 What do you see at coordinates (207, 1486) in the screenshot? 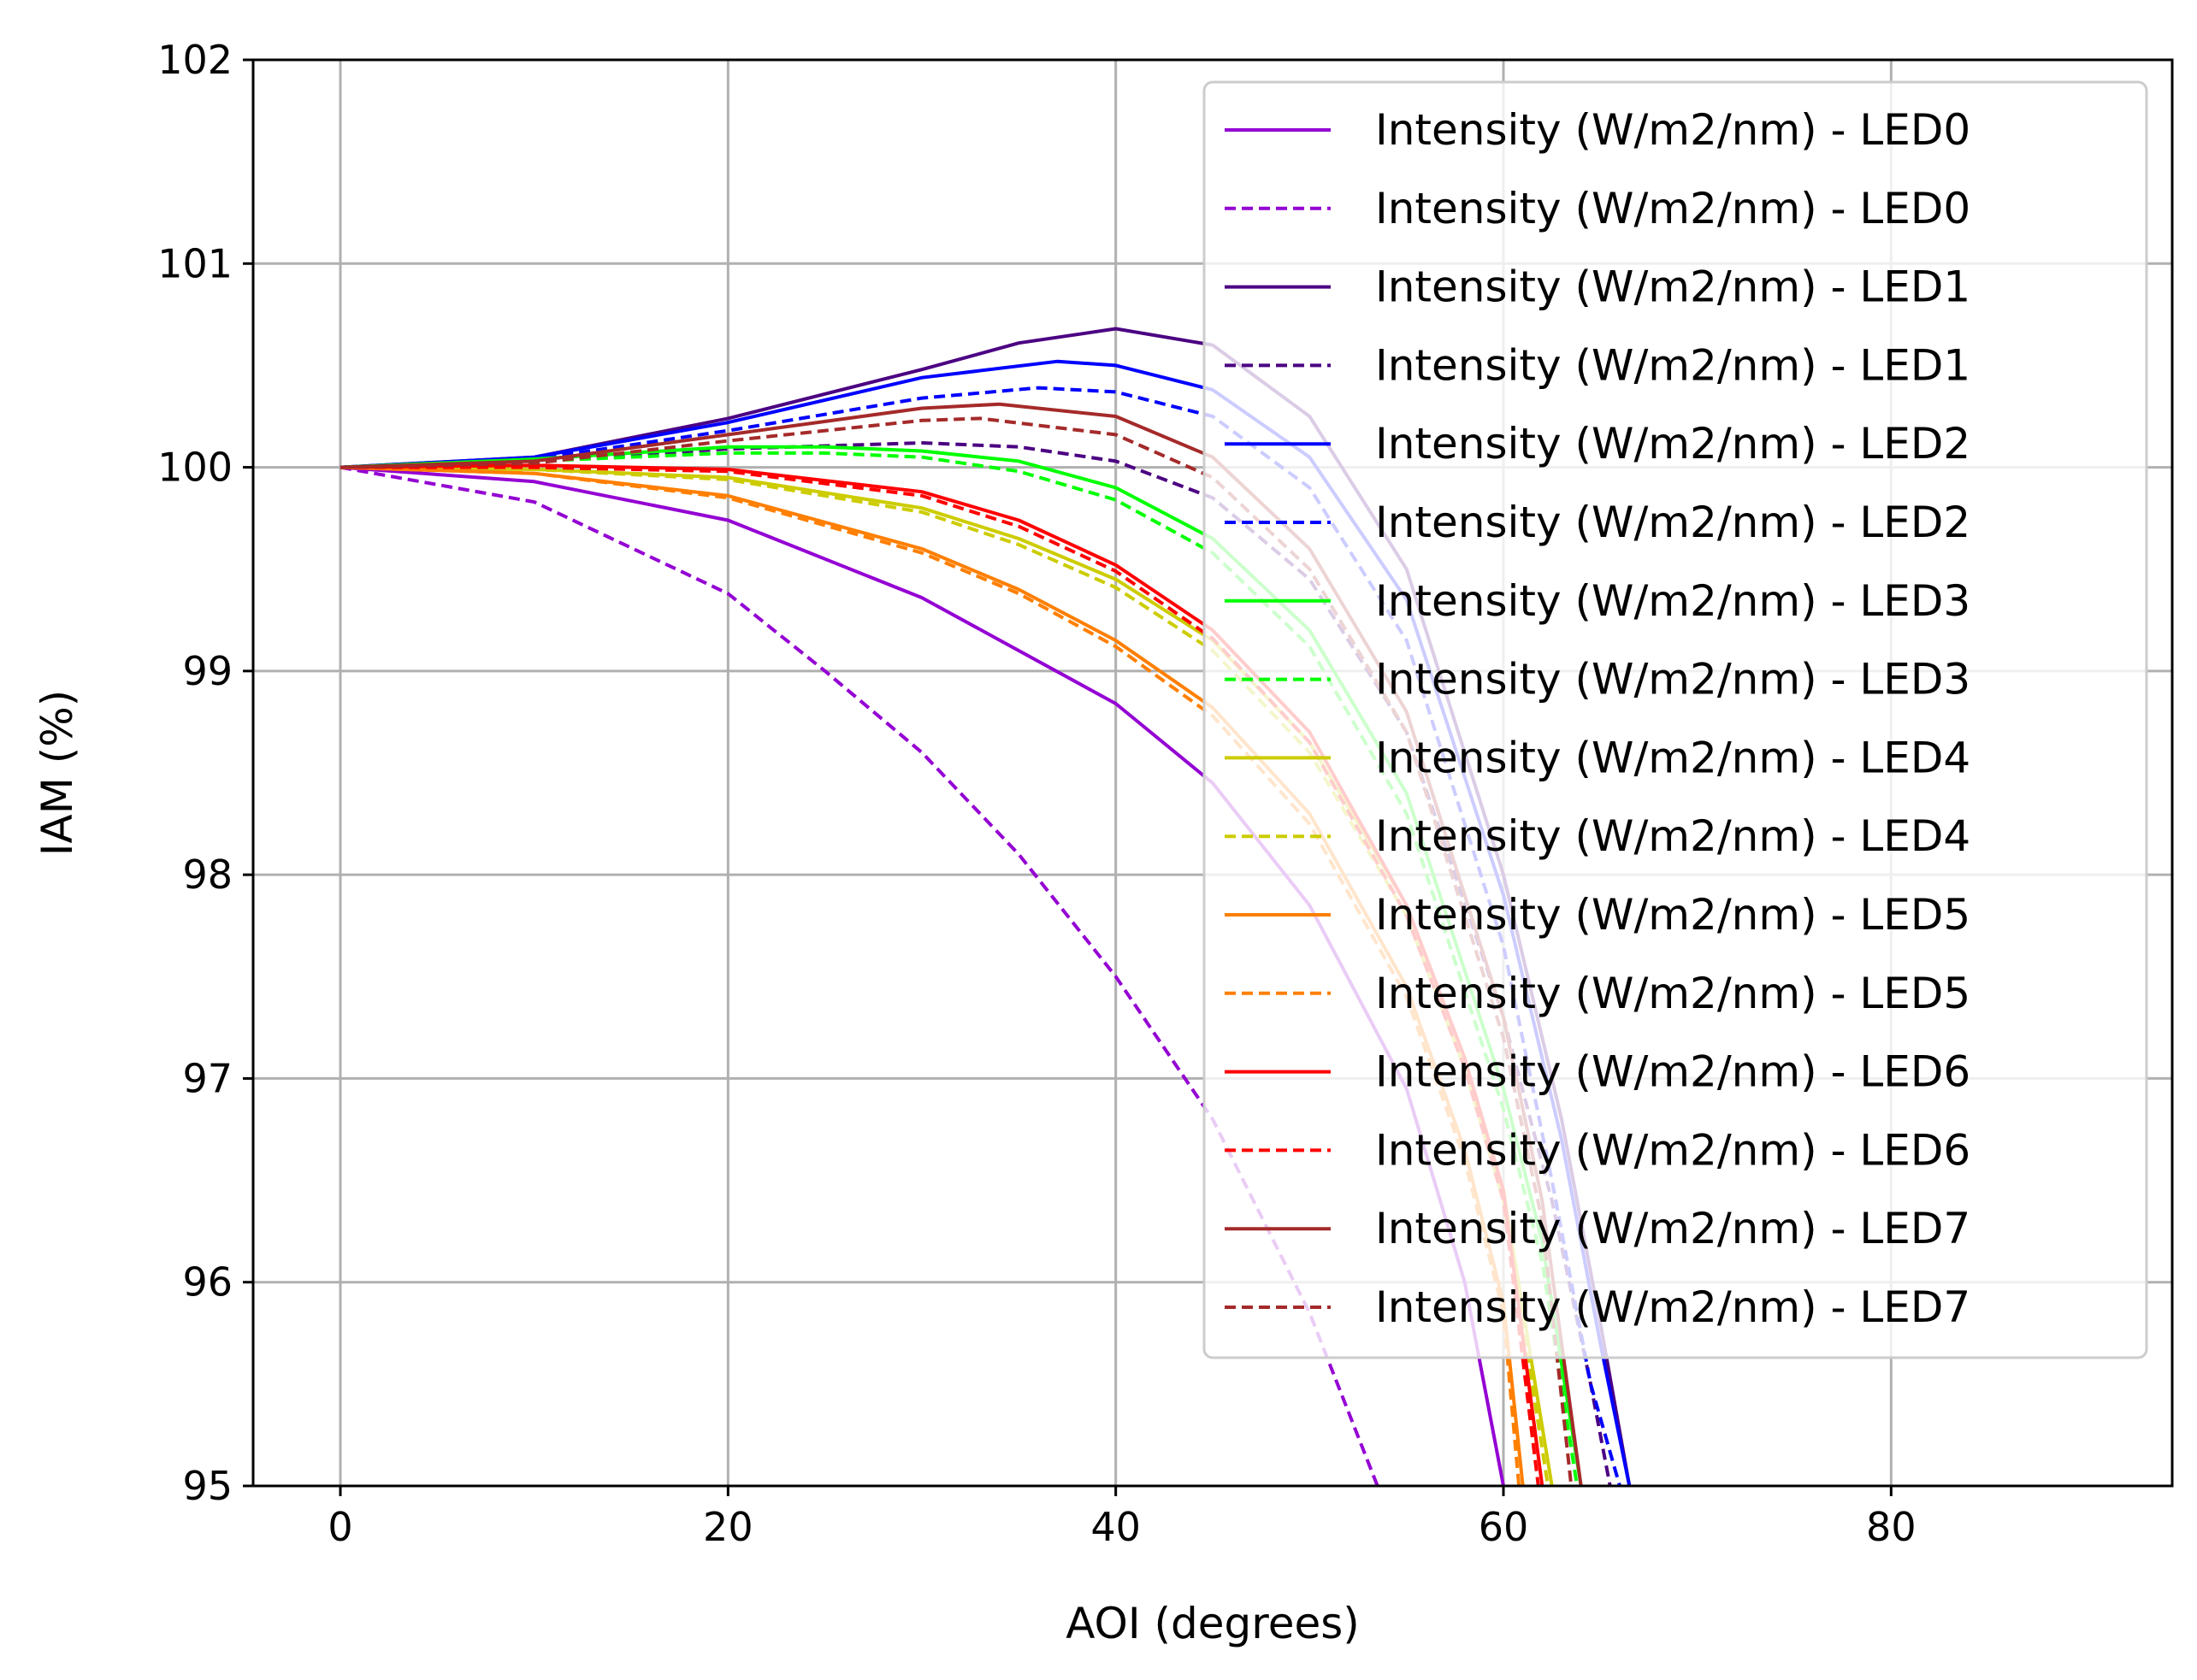
I see `y-tick-label: 95` at bounding box center [207, 1486].